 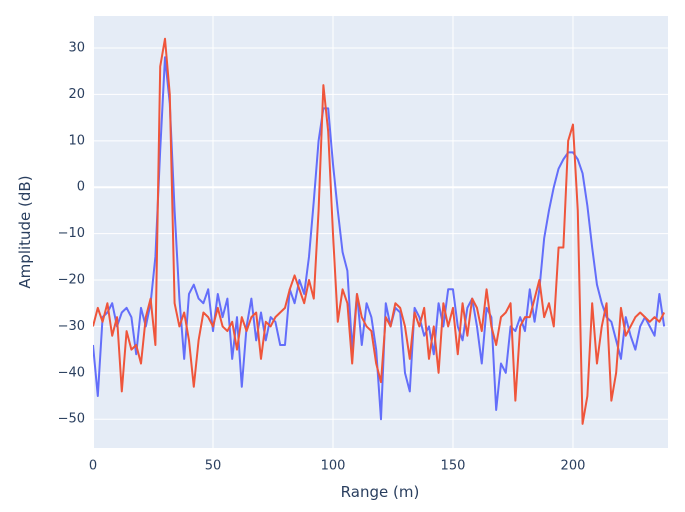 I want to click on x-tick-label: 0, so click(x=93, y=466).